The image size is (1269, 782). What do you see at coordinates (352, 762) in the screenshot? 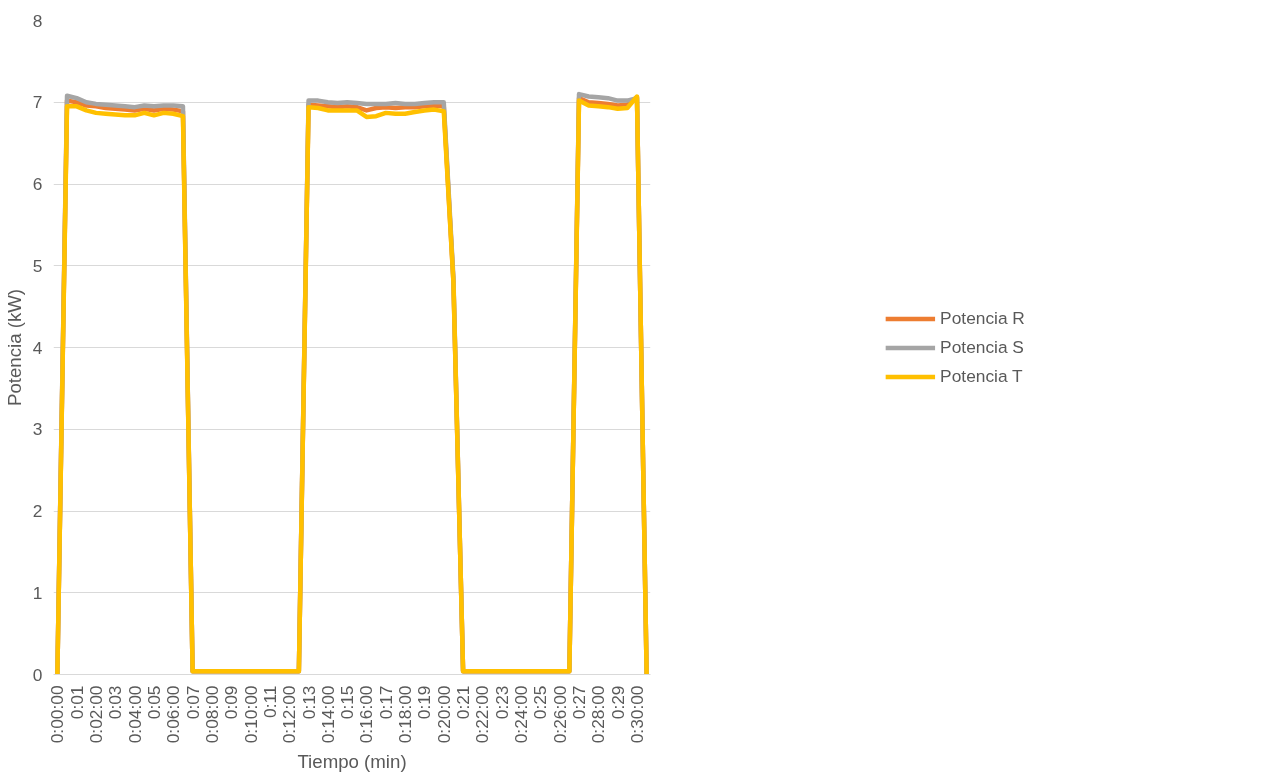
I see `x-axis-title: Tiempo (min)` at bounding box center [352, 762].